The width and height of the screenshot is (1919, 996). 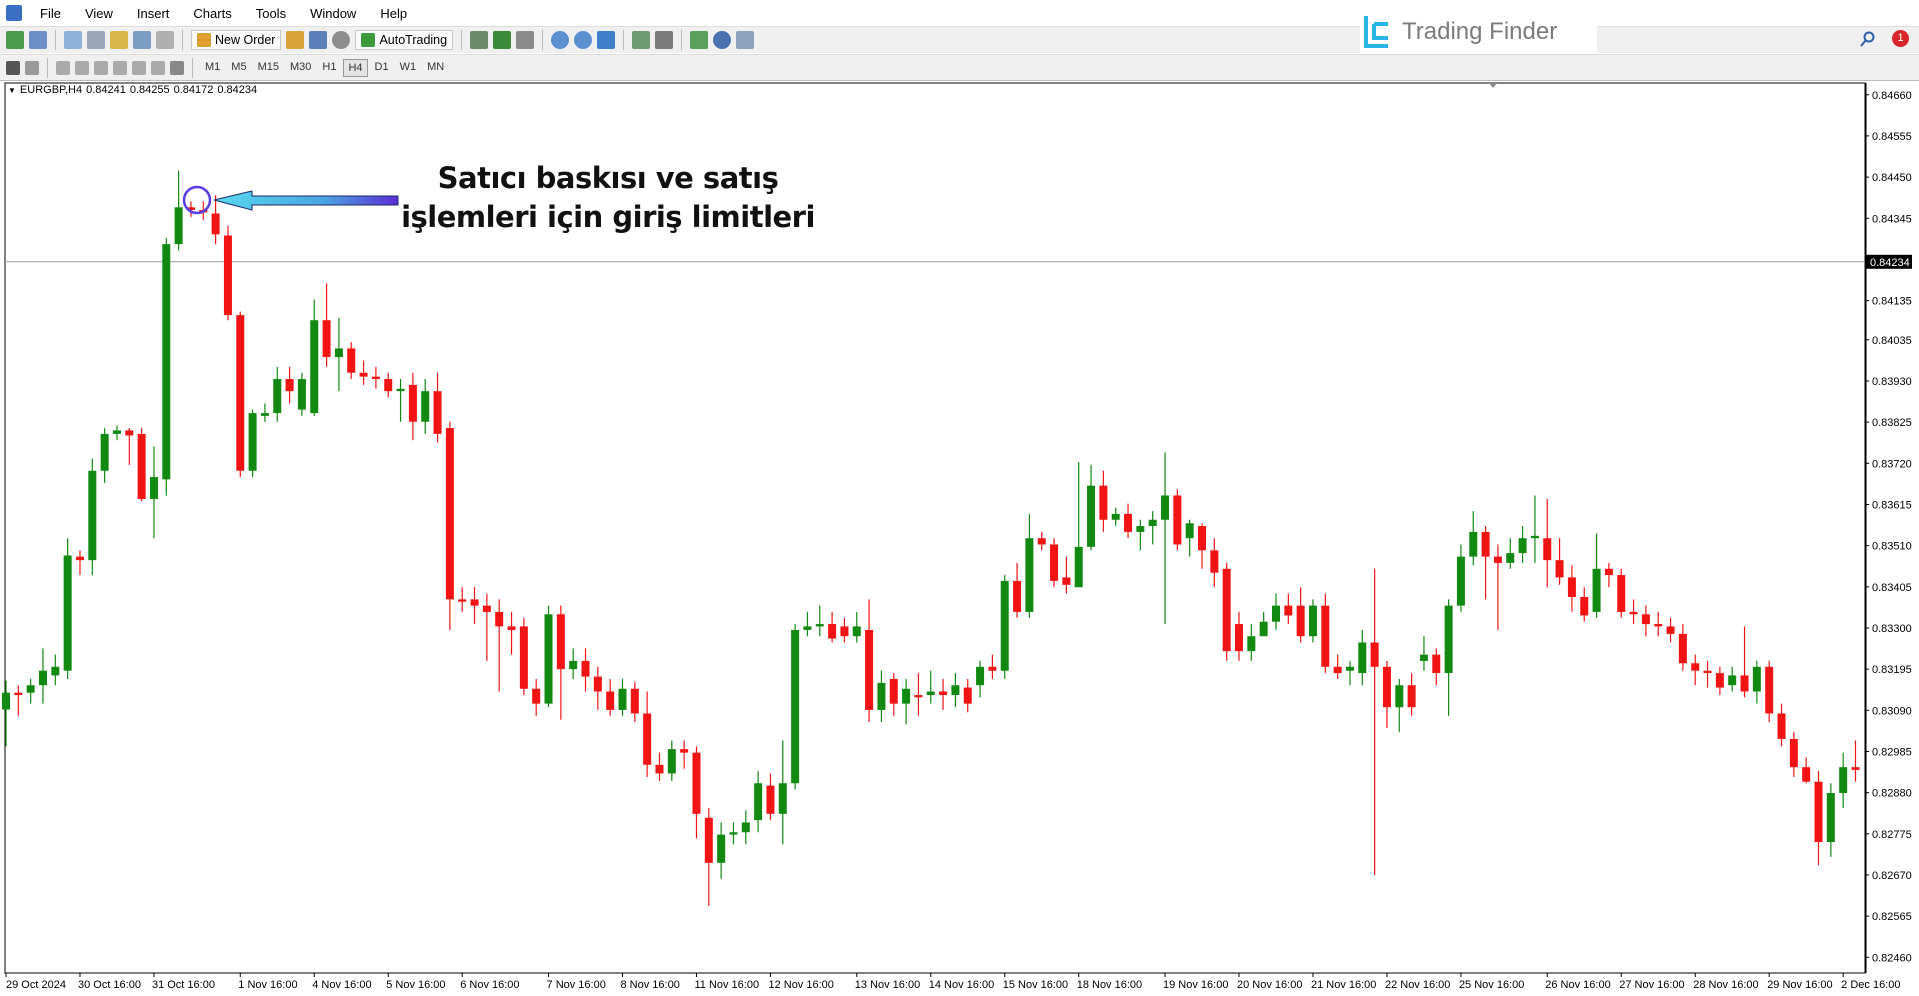 I want to click on y-tick-label: 0.84450, so click(x=1892, y=178).